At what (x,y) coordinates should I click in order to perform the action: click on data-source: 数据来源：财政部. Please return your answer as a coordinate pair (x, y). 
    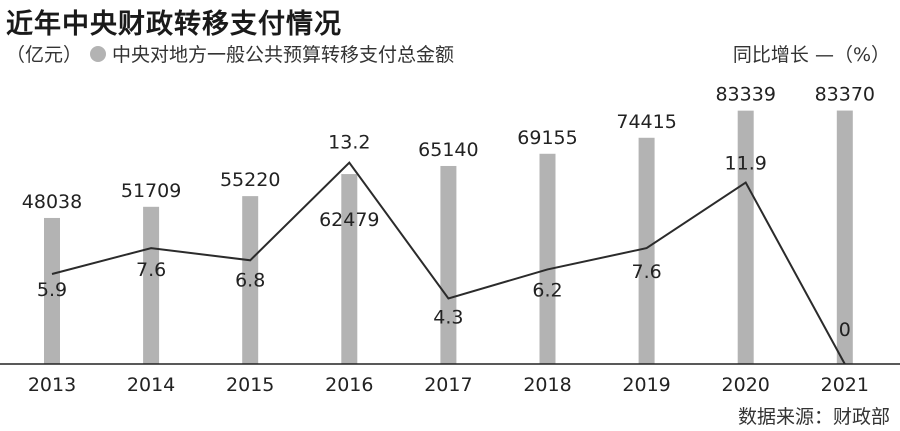
    Looking at the image, I should click on (813, 417).